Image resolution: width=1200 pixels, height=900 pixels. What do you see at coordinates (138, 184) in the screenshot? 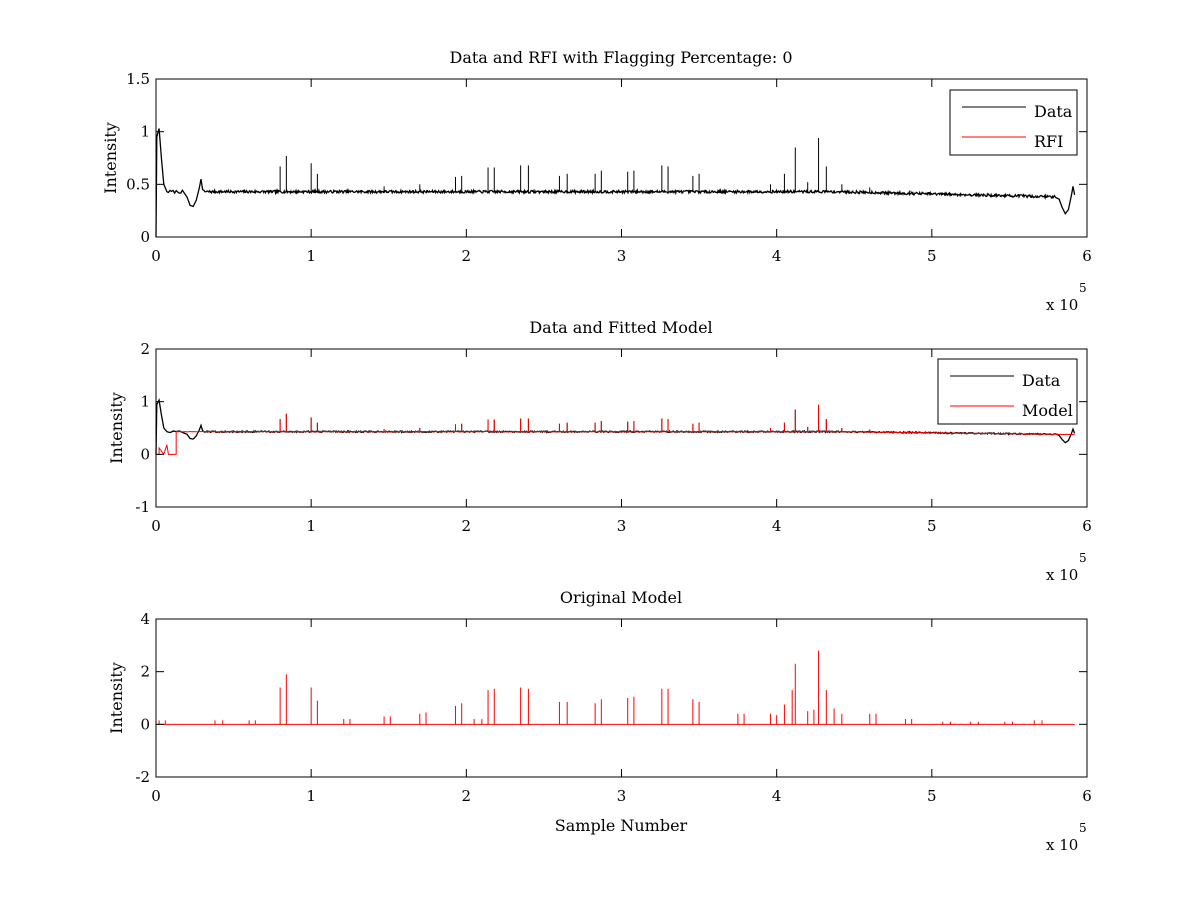
I see `y-tick-label: 0.5` at bounding box center [138, 184].